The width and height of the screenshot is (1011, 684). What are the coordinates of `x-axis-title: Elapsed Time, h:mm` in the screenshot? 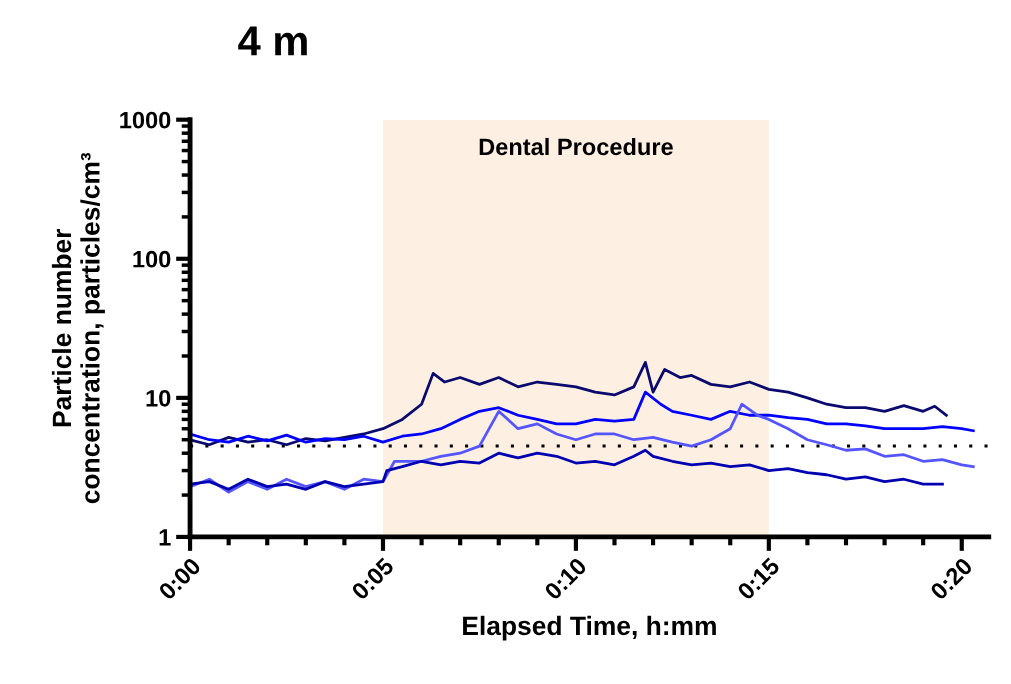 It's located at (589, 628).